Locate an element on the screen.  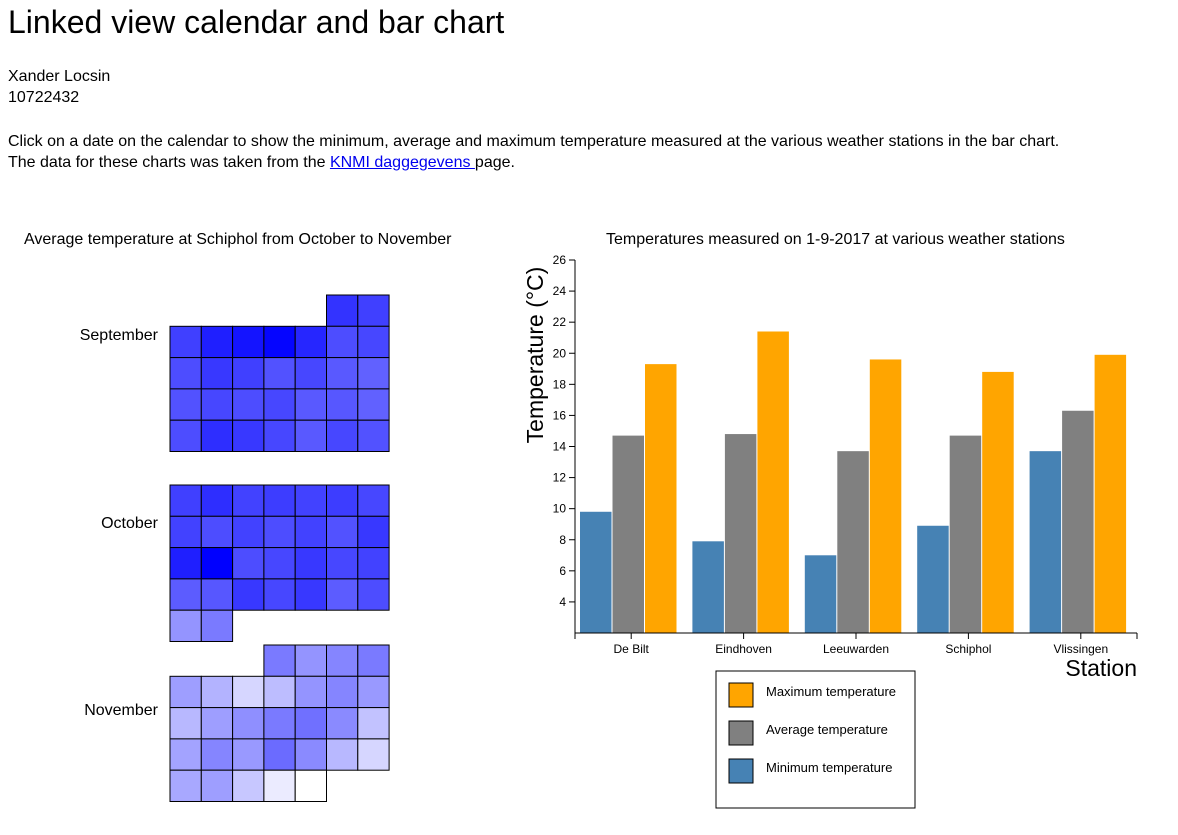
legend-label-maximum: Maximum temperature is located at coordinates (831, 691).